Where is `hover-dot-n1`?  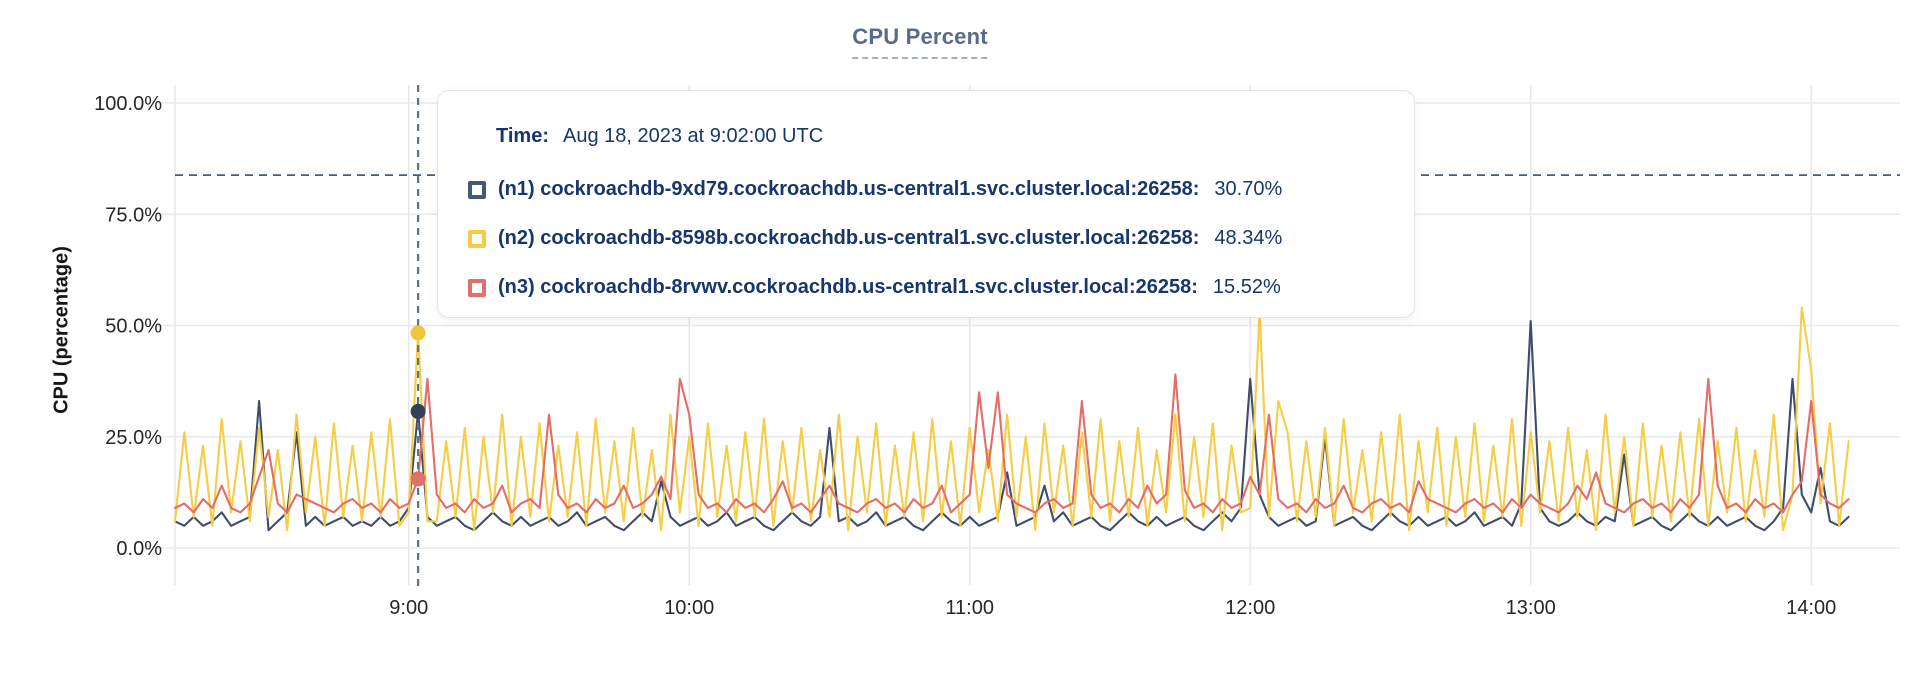 hover-dot-n1 is located at coordinates (418, 411).